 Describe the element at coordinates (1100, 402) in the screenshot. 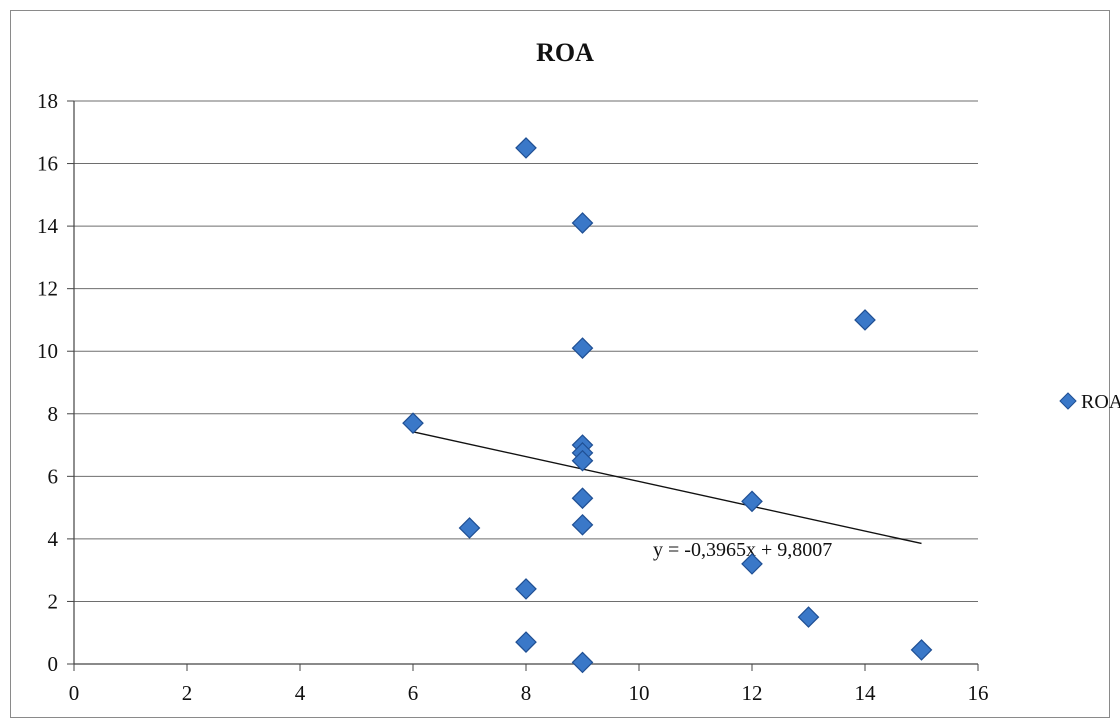

I see `legend-label-roa: ROA` at that location.